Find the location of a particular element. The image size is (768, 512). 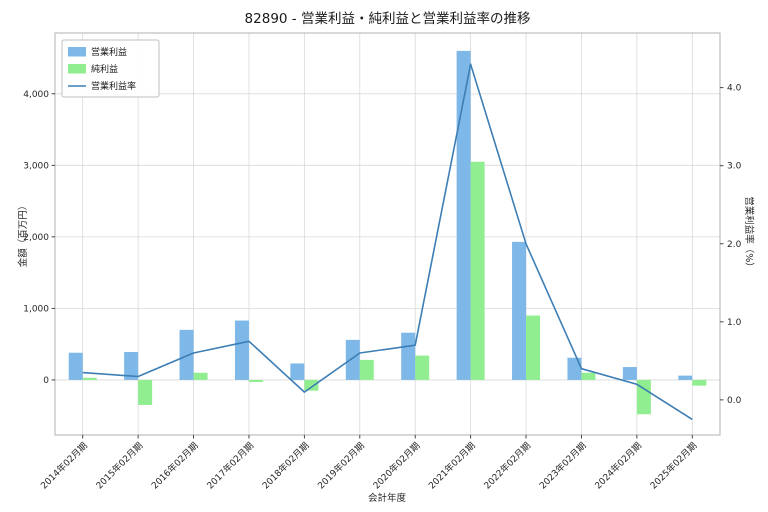

x-tick-label: 2018年02月期 is located at coordinates (286, 466).